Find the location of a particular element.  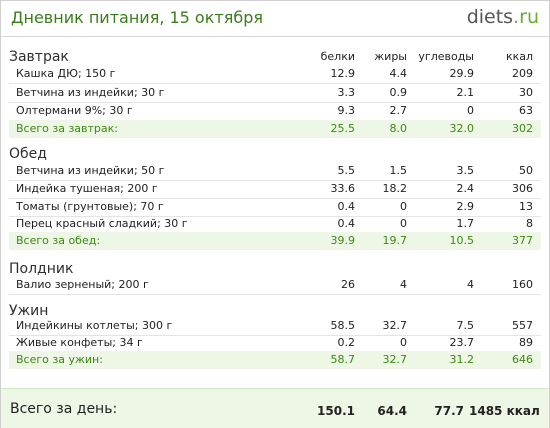

column-headers: белки жиры углеводы ккал is located at coordinates (275, 57).